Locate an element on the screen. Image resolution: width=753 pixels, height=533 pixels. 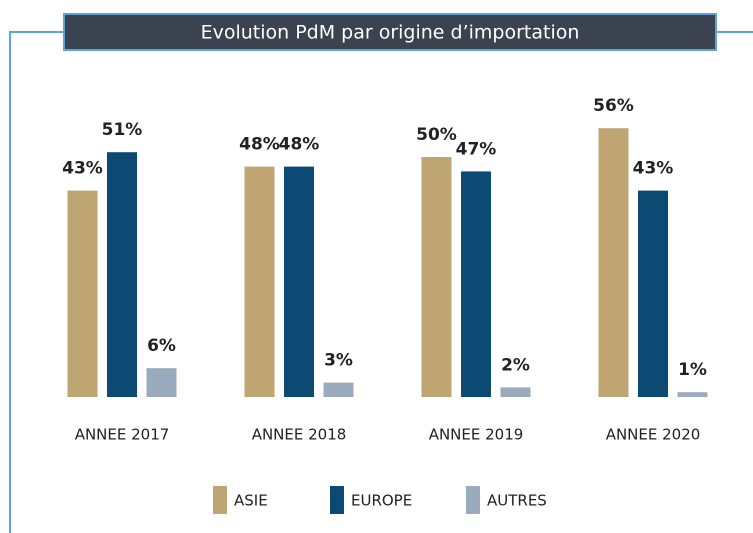
x-tick-label: ANNEE 2018 is located at coordinates (299, 435).